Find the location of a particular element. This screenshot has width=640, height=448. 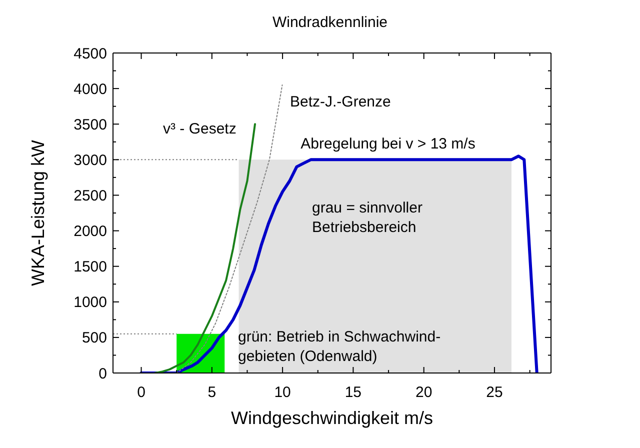

x-tick-label: 15 is located at coordinates (353, 392).